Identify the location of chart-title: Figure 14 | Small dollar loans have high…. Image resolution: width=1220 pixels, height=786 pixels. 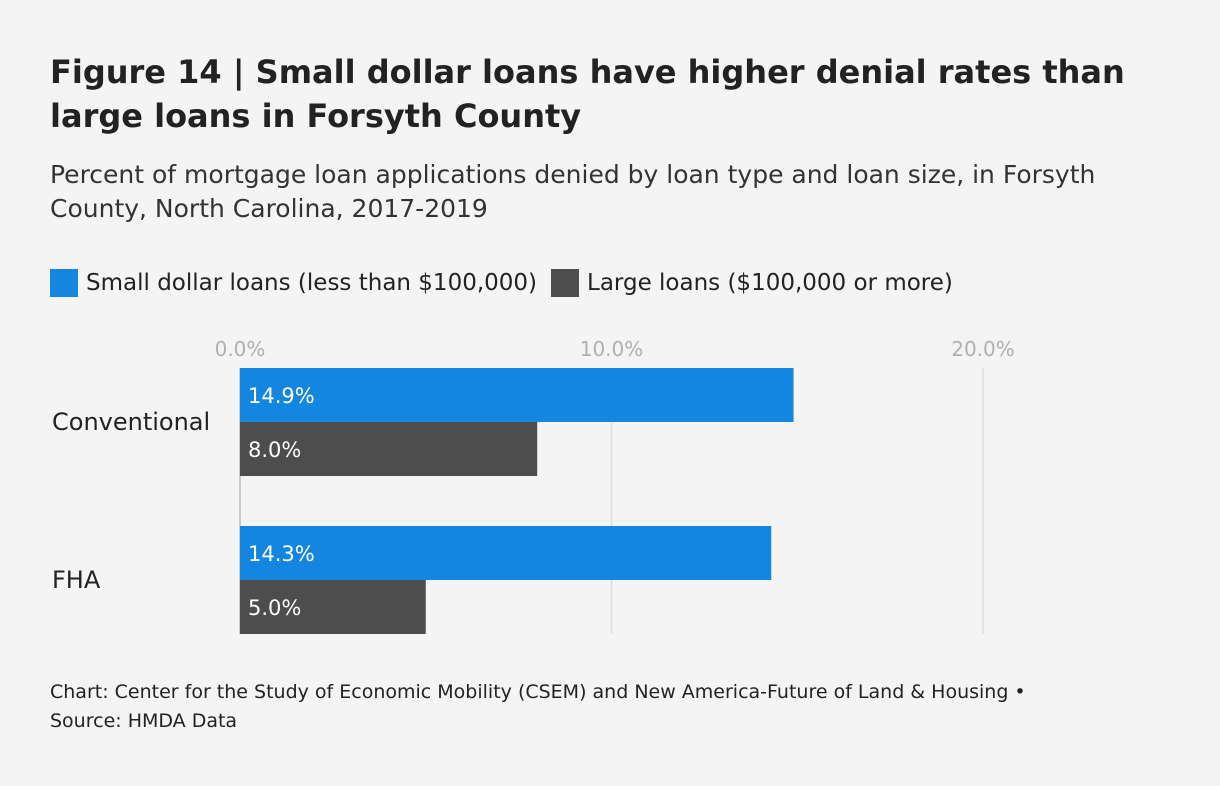
(587, 94).